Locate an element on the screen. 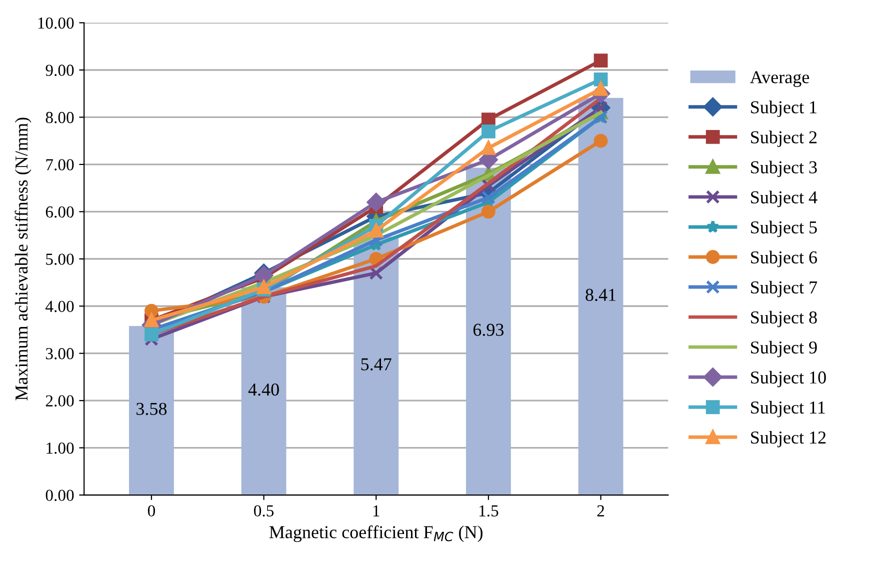 The height and width of the screenshot is (569, 885). y-tick-label: 4.00 is located at coordinates (60, 306).